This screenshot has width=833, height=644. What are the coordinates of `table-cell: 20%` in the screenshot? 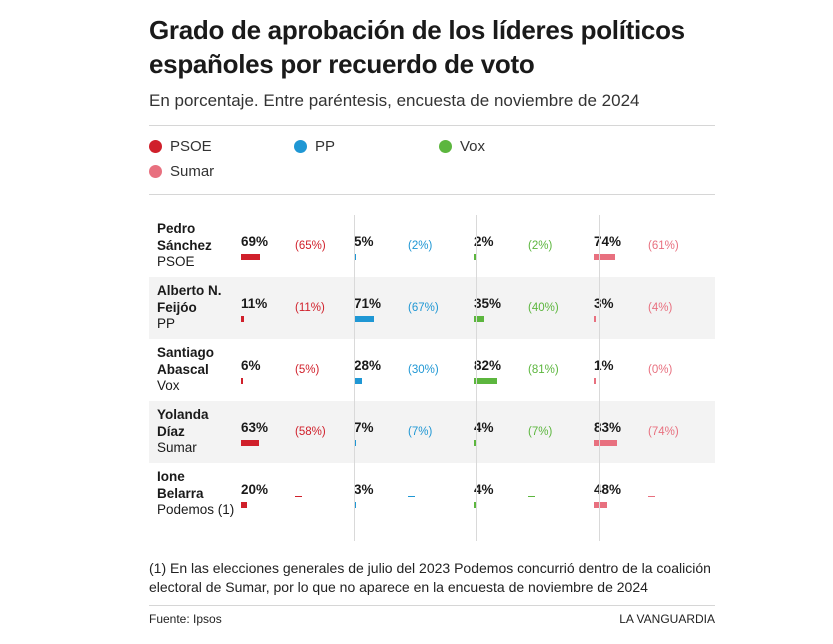 It's located at (291, 502).